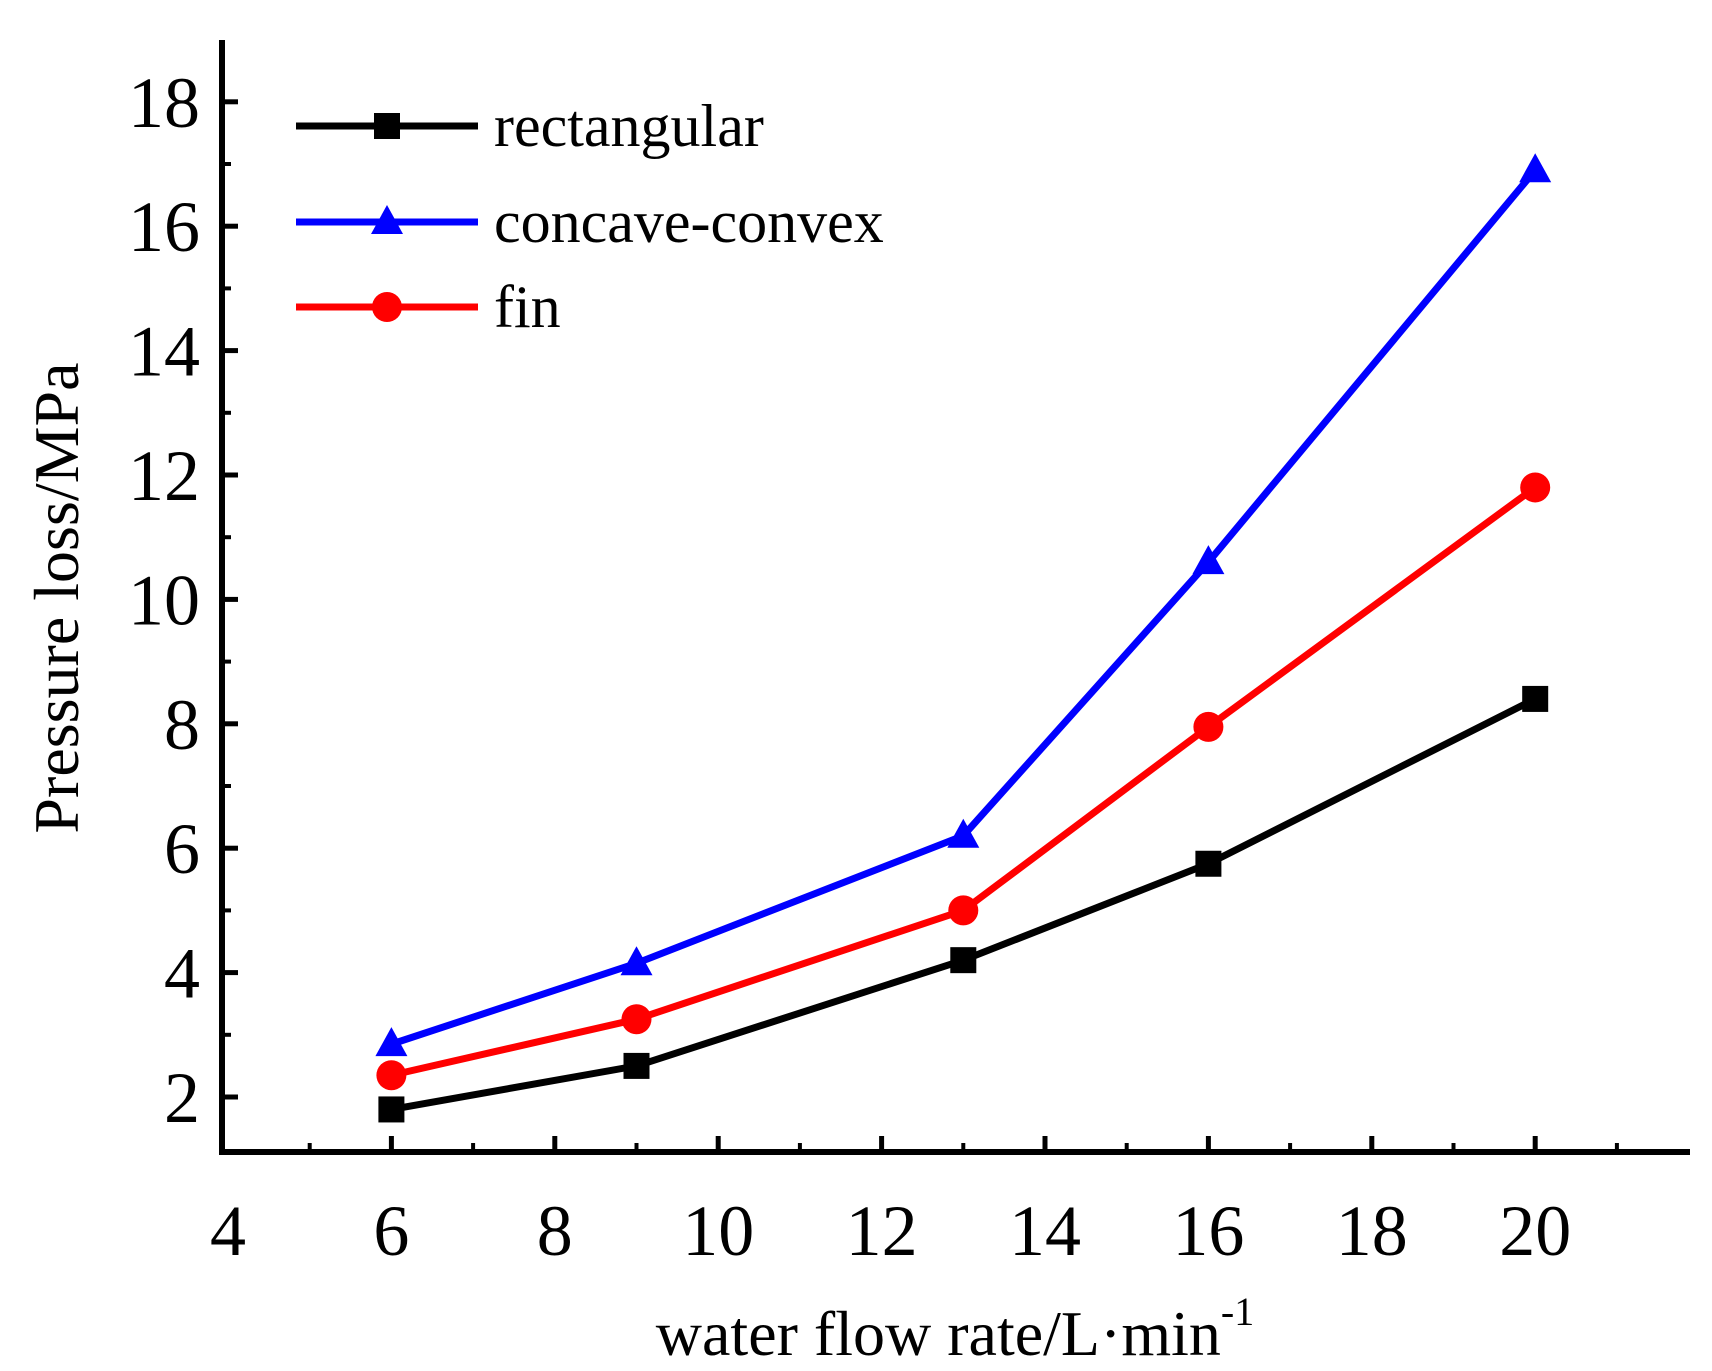 The image size is (1712, 1371). What do you see at coordinates (387, 307) in the screenshot?
I see `legend-marker-fin` at bounding box center [387, 307].